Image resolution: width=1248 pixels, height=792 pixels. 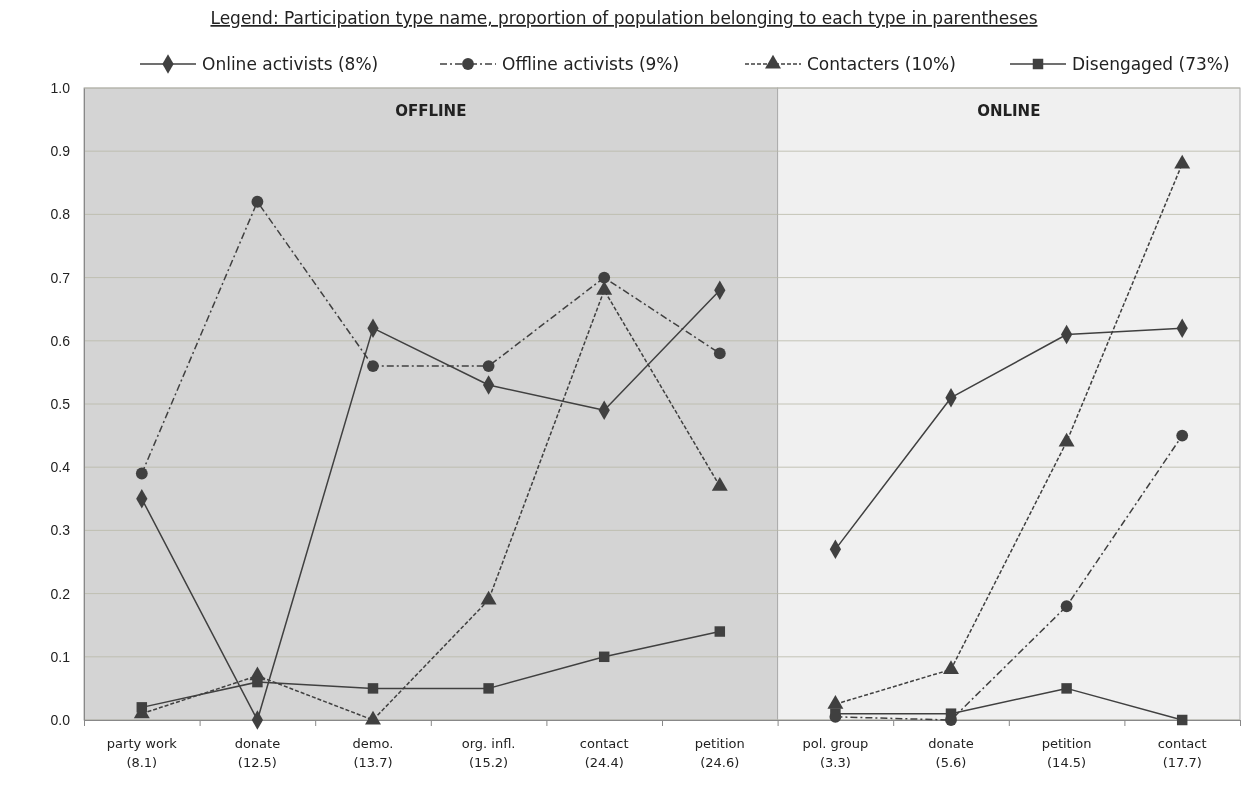 What do you see at coordinates (373, 753) in the screenshot?
I see `x-tick-label: demo. (13.7)` at bounding box center [373, 753].